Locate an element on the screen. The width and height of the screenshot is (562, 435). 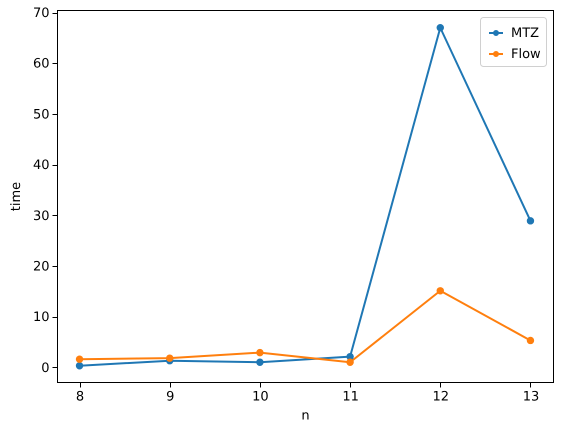
y-tick-label: 60 is located at coordinates (41, 64).